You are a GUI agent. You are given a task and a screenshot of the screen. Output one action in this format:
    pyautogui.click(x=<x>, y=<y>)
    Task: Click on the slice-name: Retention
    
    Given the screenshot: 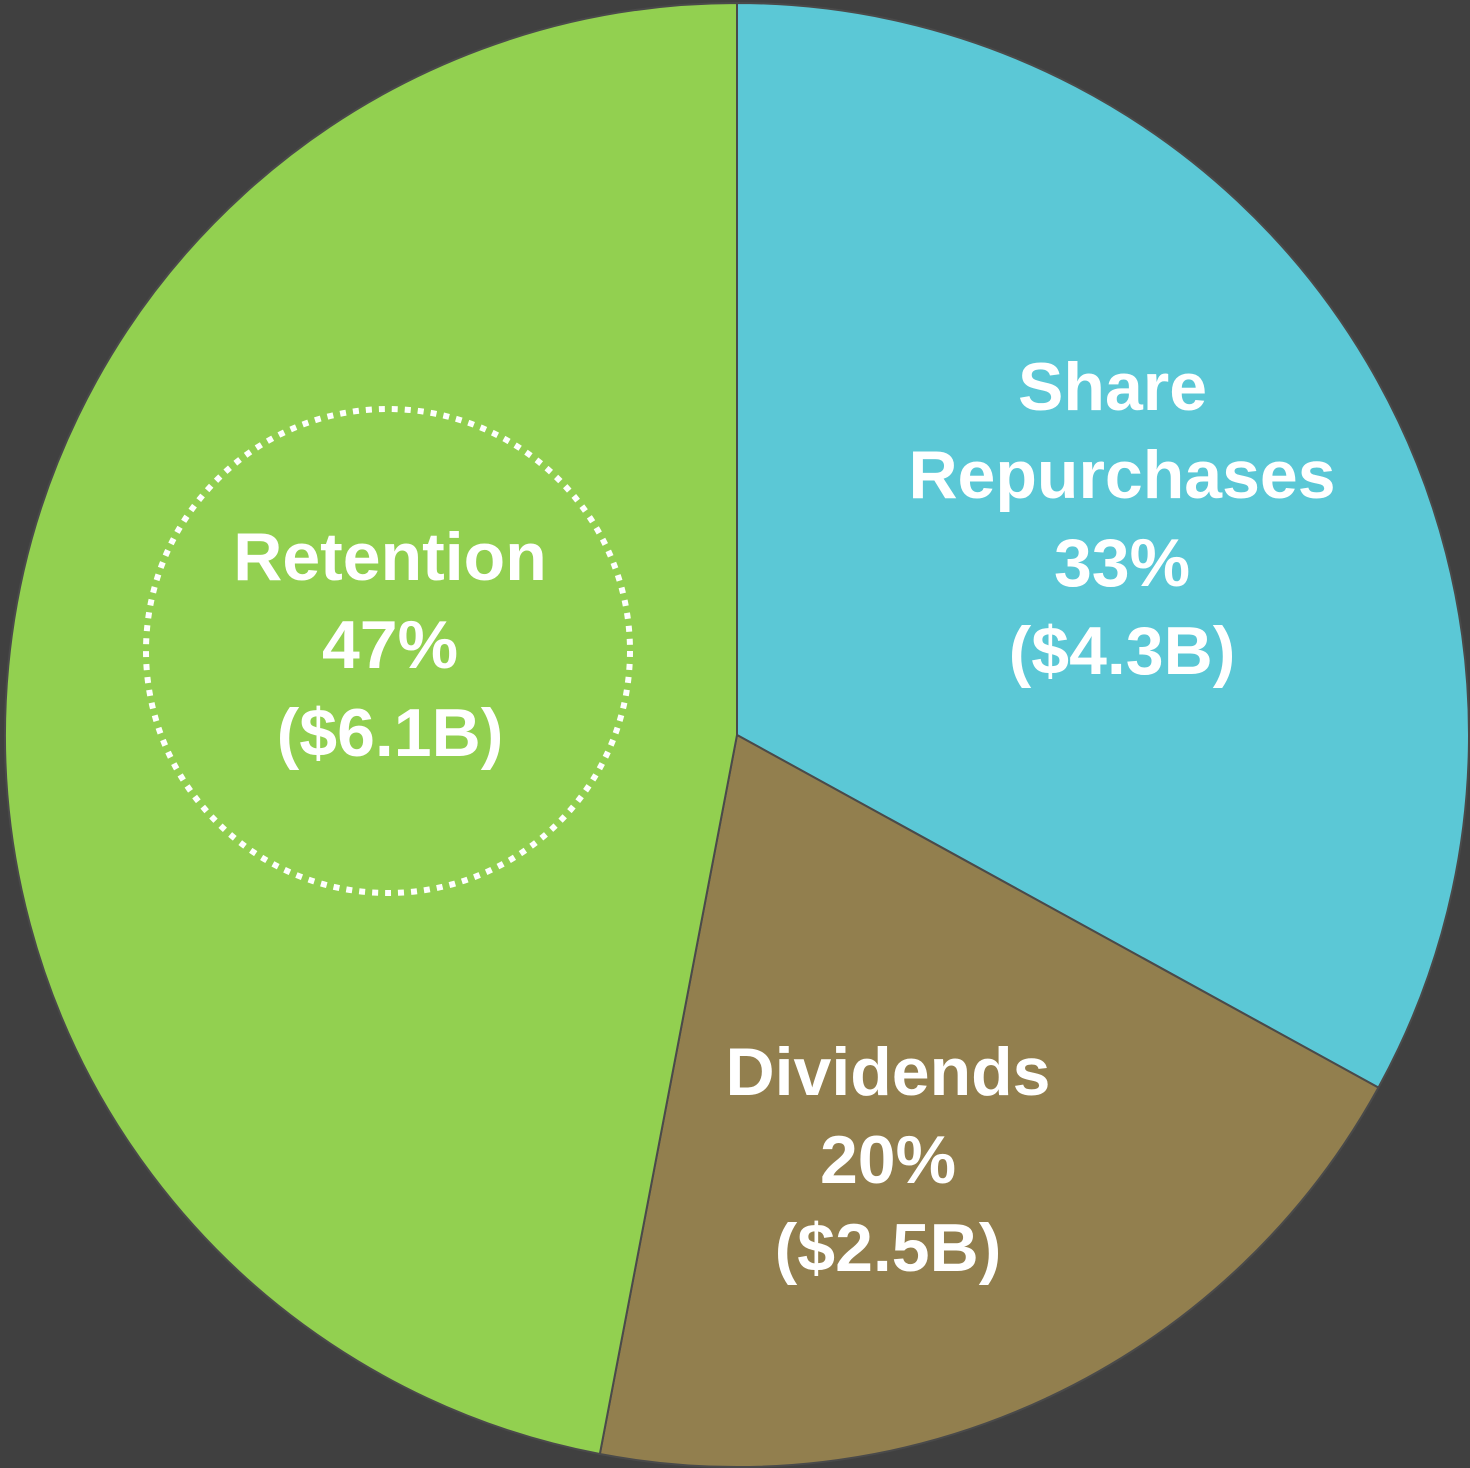 What is the action you would take?
    pyautogui.click(x=390, y=557)
    